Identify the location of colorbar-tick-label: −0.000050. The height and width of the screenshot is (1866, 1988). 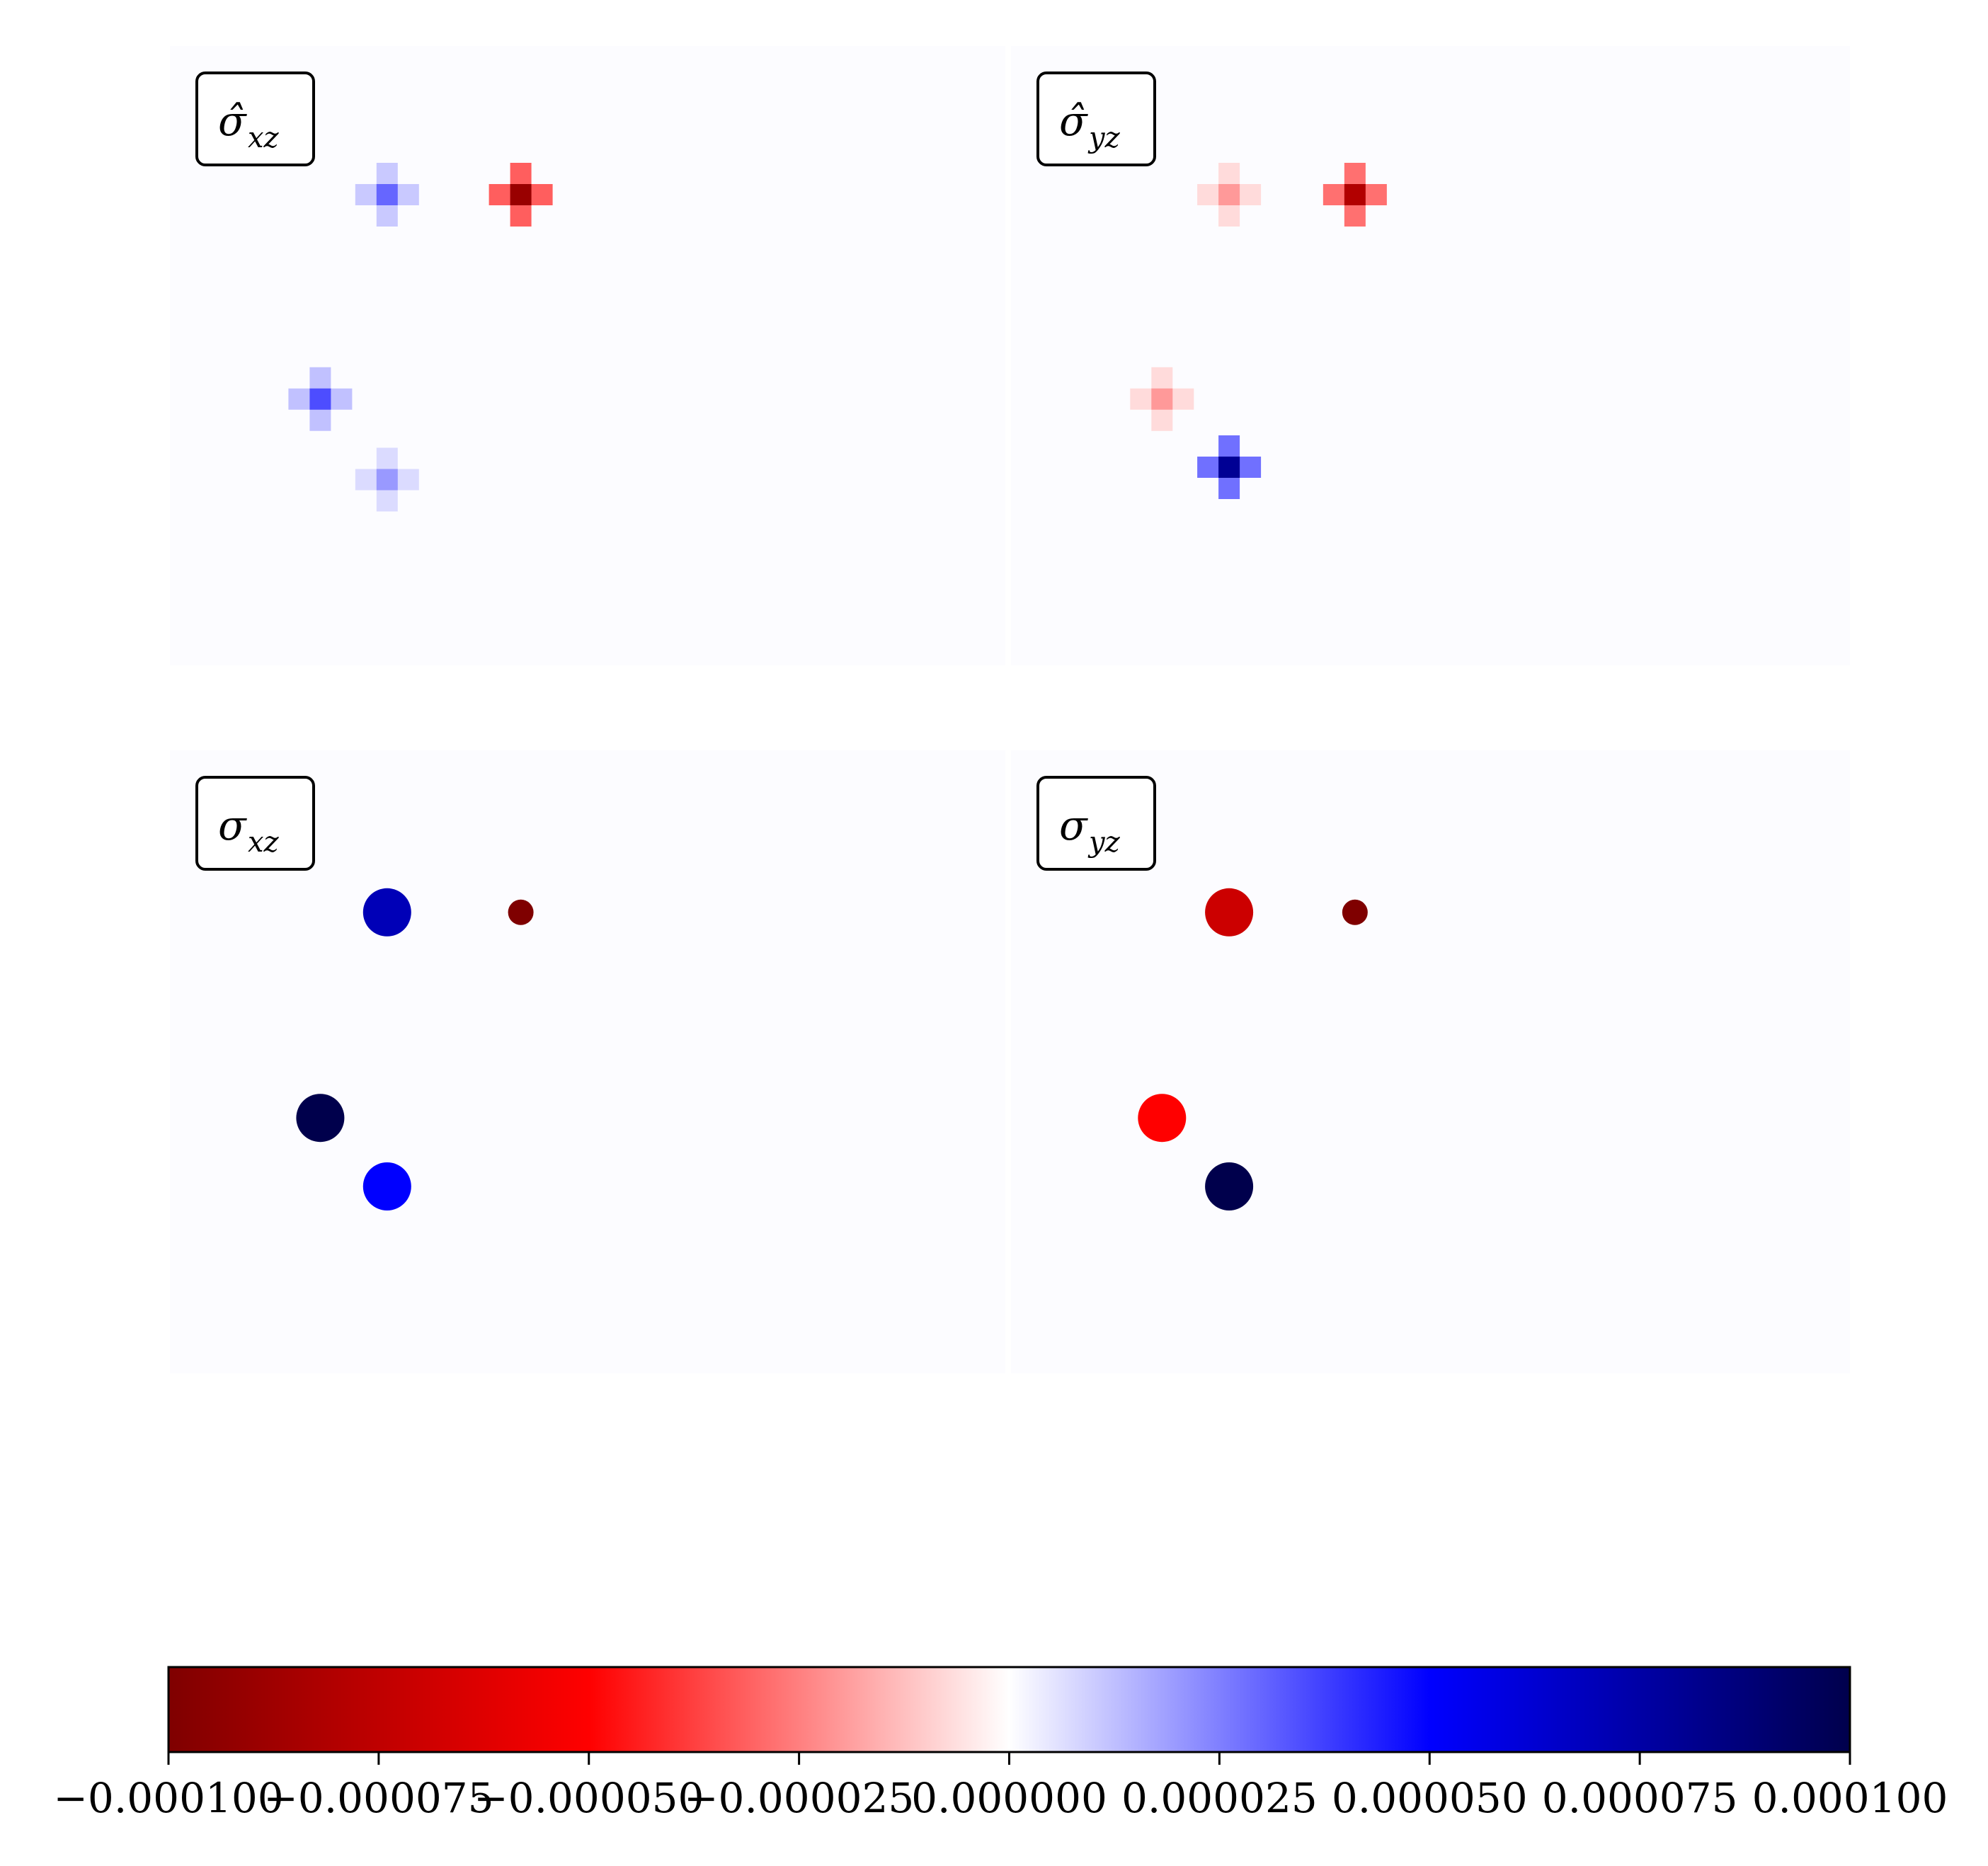
(589, 1798).